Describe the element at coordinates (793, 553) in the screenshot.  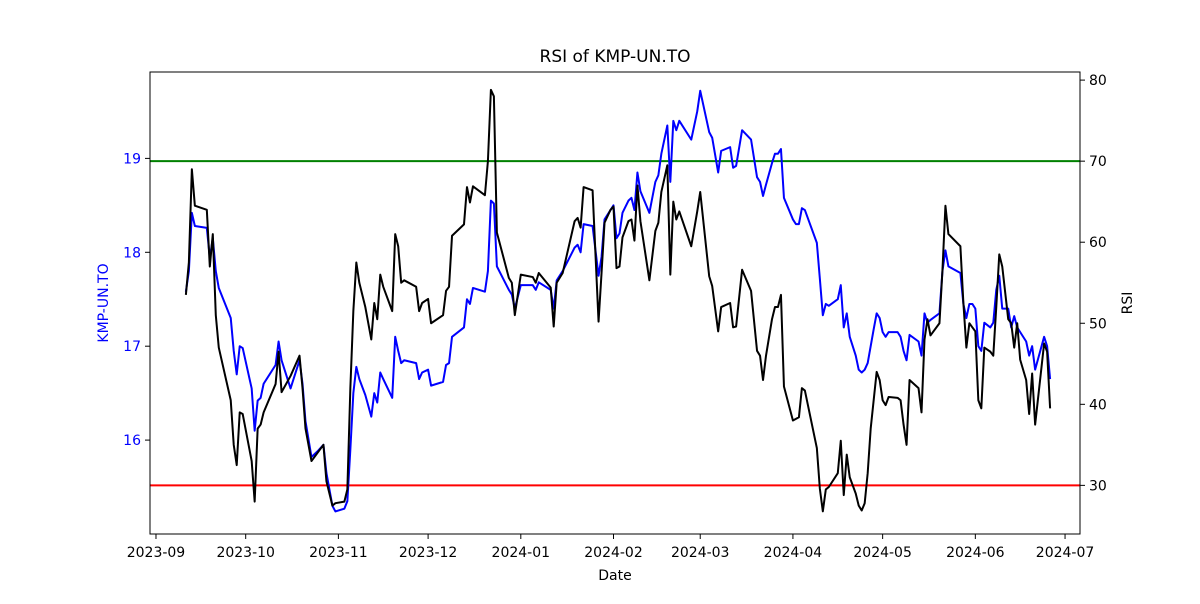
I see `x-tick-label: 2024-04` at that location.